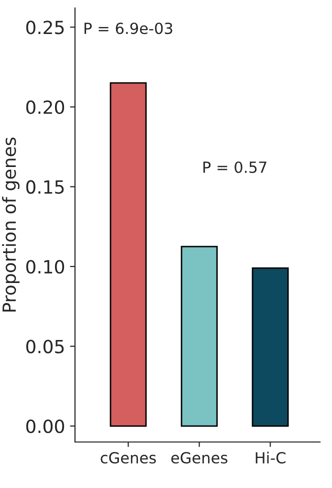 The image size is (332, 488). I want to click on annotation: P = 6.9e-03, so click(128, 28).